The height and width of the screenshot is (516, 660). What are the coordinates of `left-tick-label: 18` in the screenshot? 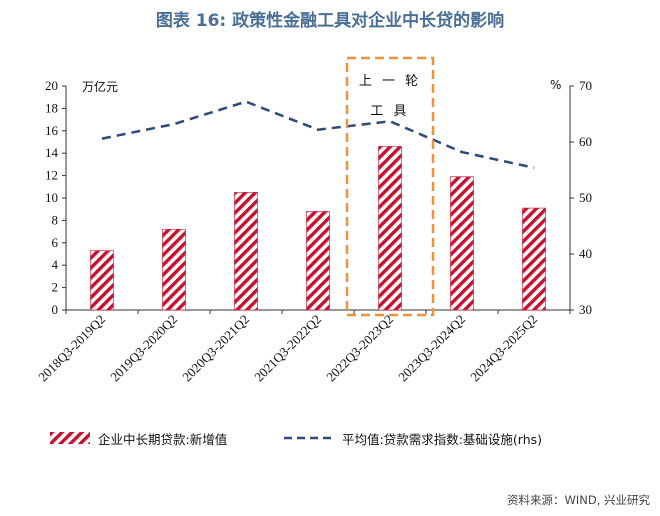 It's located at (51, 107).